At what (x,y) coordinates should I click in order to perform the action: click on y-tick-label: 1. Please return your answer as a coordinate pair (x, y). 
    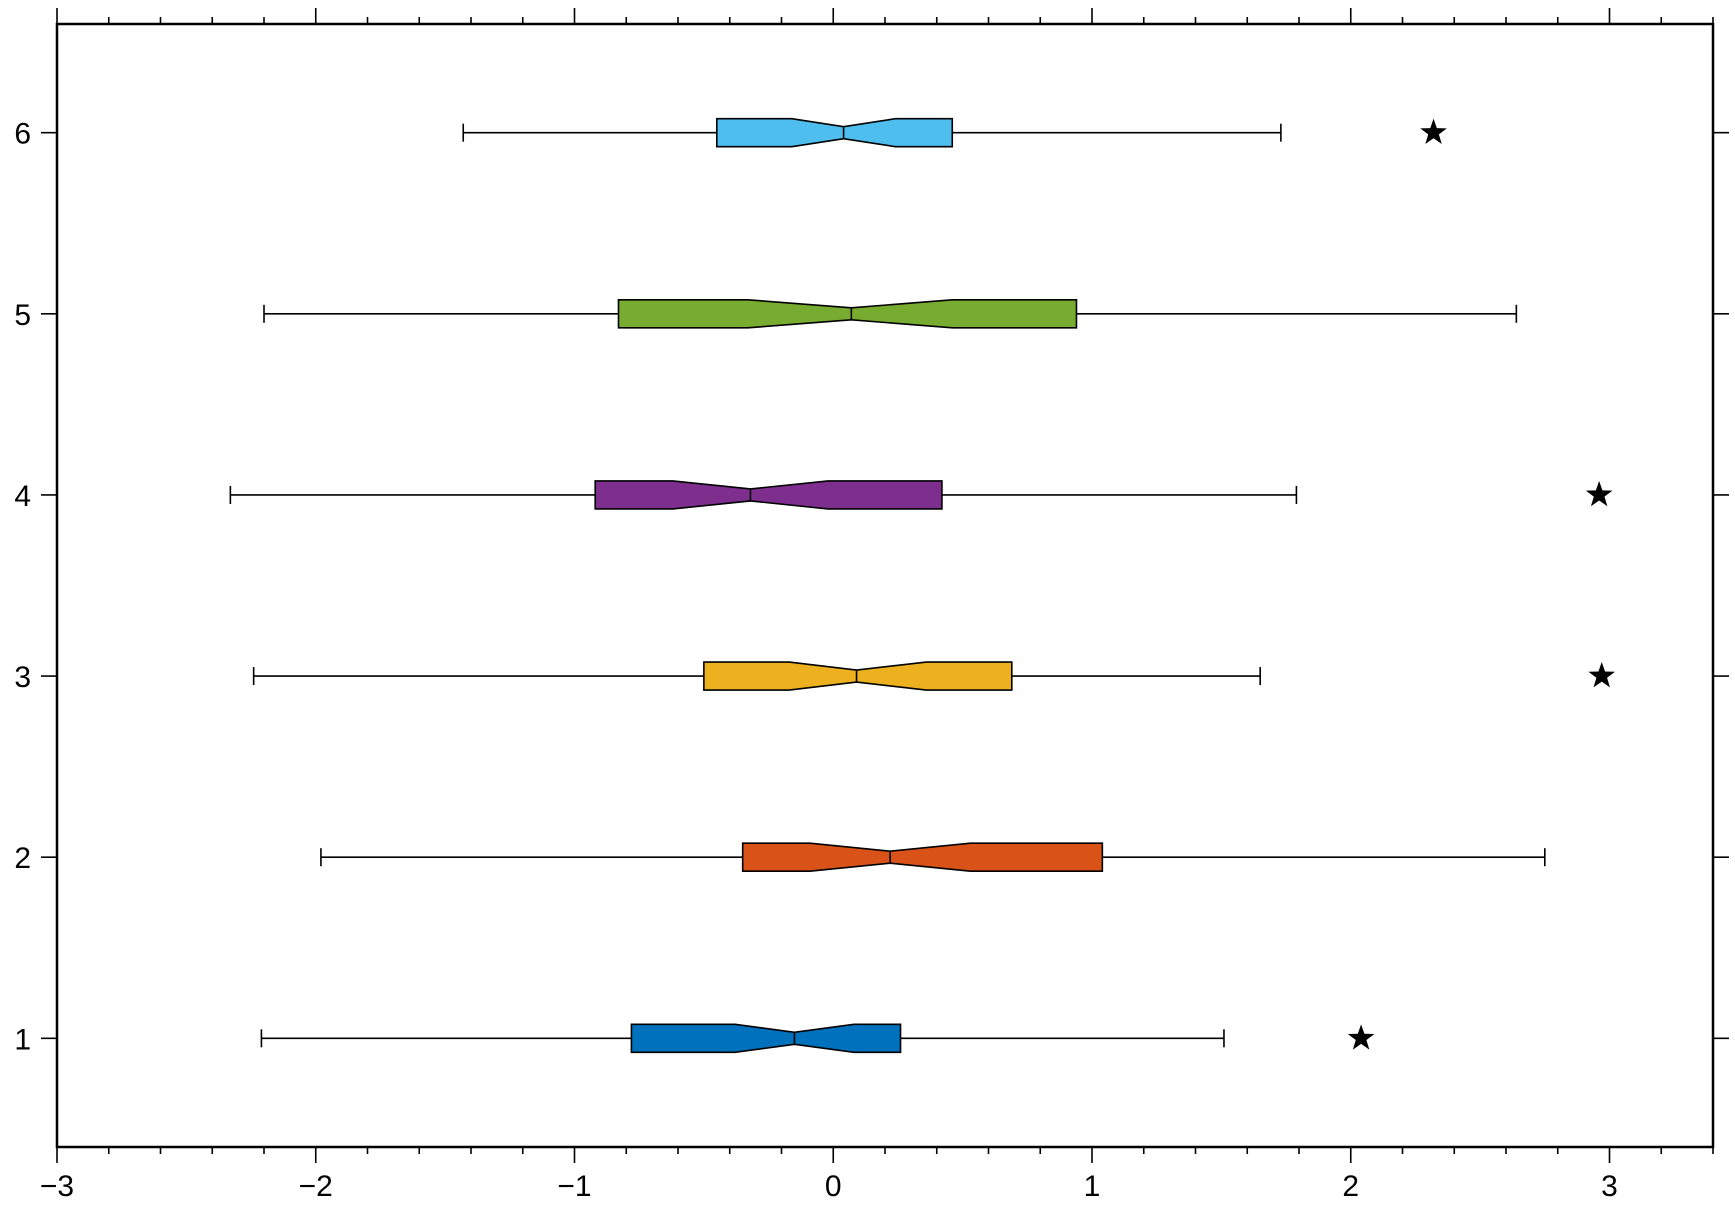
    Looking at the image, I should click on (22, 1039).